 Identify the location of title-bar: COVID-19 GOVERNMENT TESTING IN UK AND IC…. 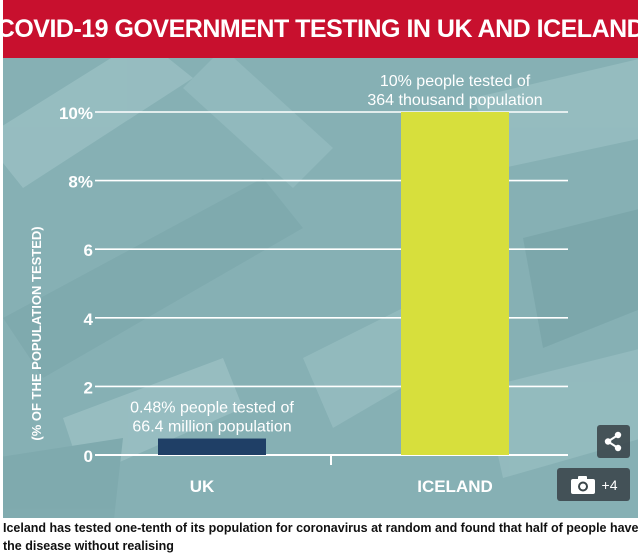
(320, 29).